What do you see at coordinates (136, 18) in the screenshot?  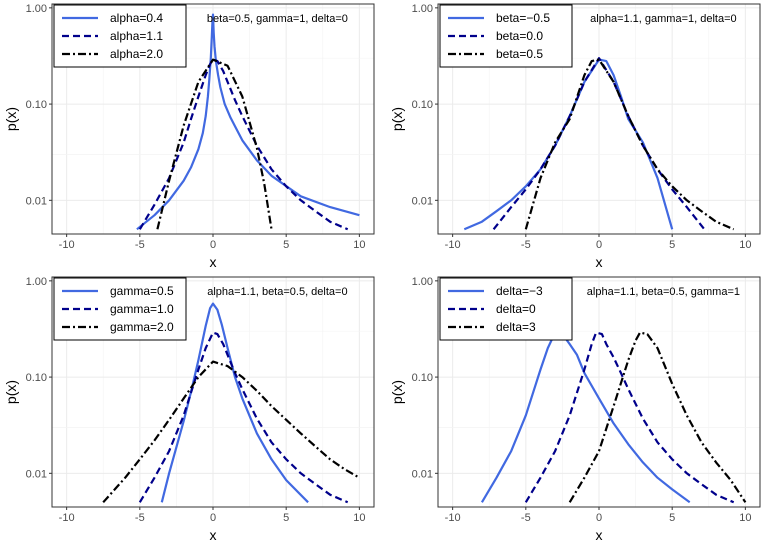 I see `legend-label: alpha=0.4` at bounding box center [136, 18].